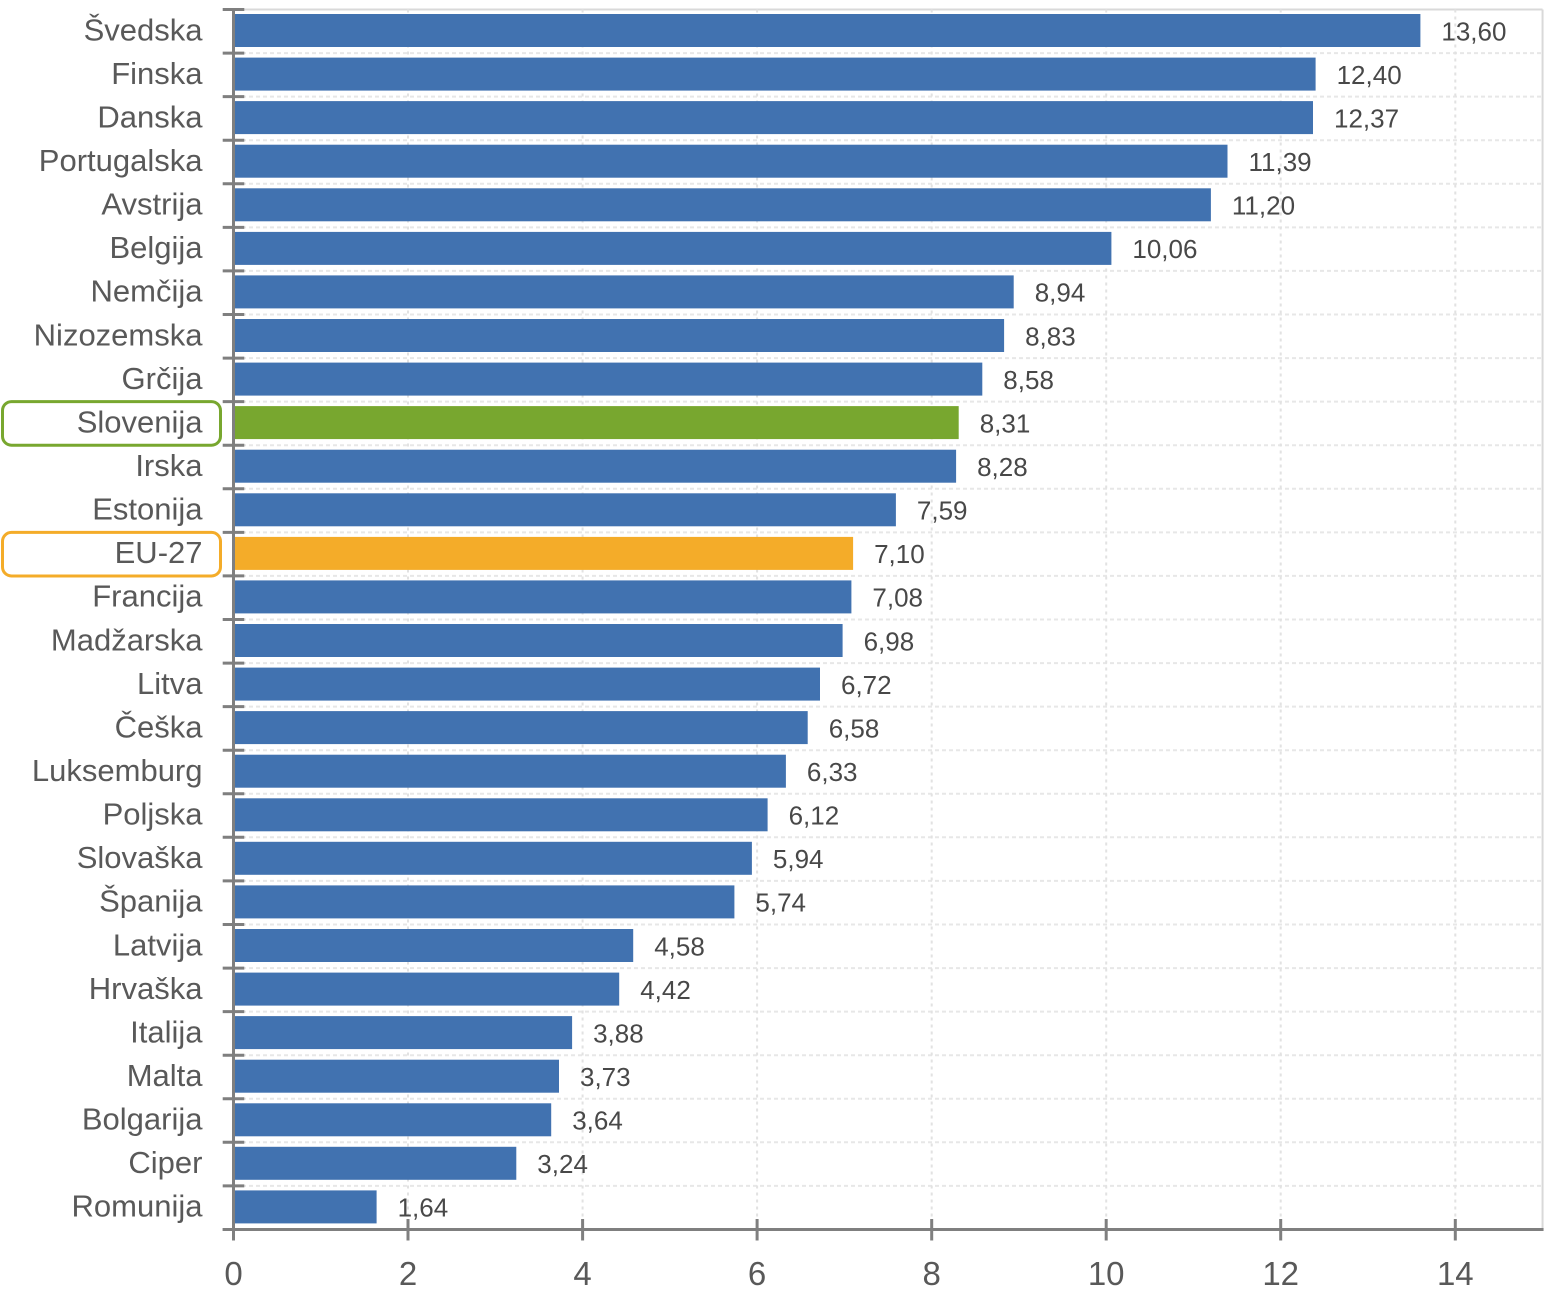  I want to click on svg-text: 6,33, so click(832, 772).